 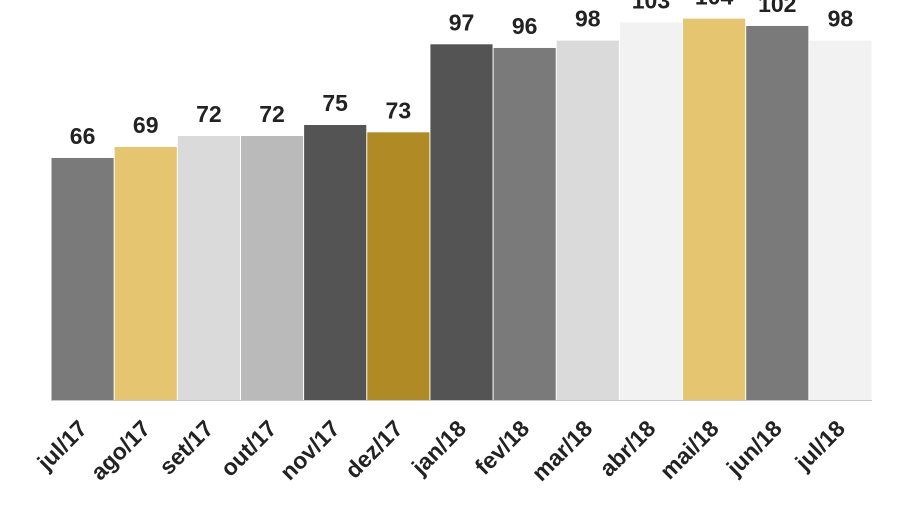 I want to click on data-label-ago-17: 69, so click(x=146, y=125).